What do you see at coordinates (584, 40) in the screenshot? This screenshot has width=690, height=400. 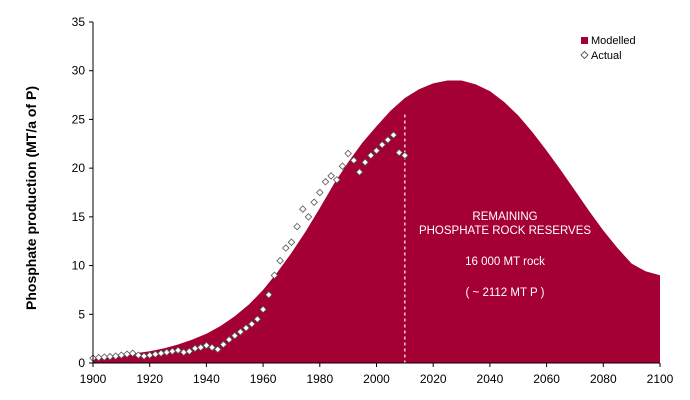 I see `legend-modelled-swatch` at bounding box center [584, 40].